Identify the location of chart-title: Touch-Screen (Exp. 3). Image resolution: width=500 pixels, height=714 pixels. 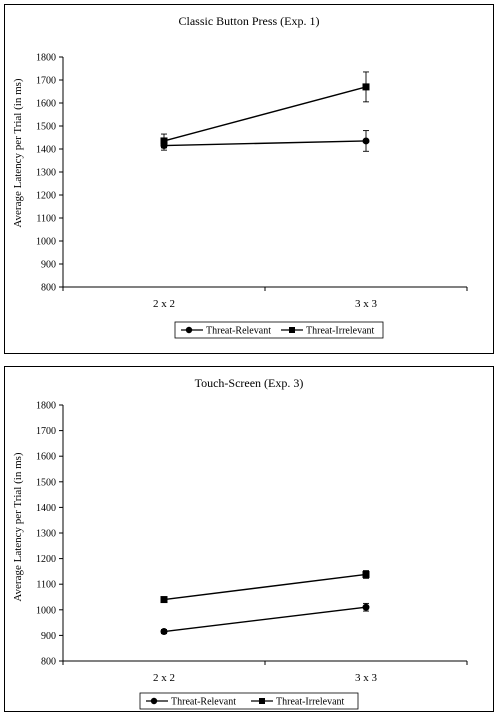
(249, 383).